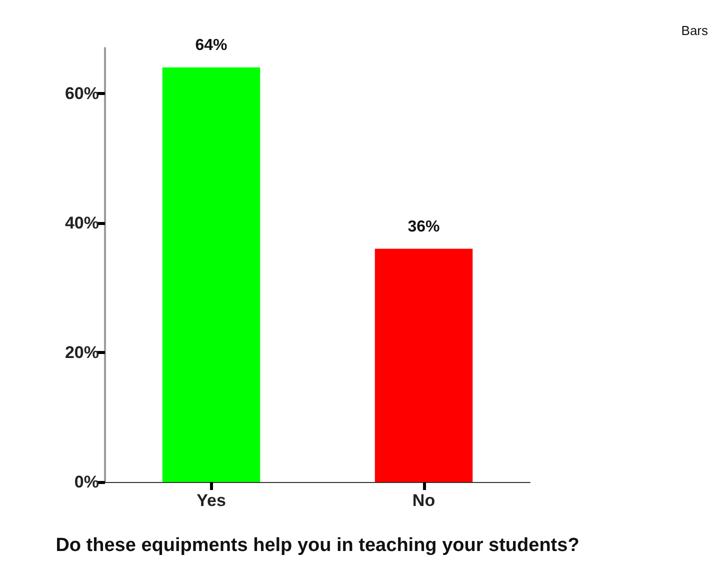 The image size is (712, 588). I want to click on x-tick-label: No, so click(424, 500).